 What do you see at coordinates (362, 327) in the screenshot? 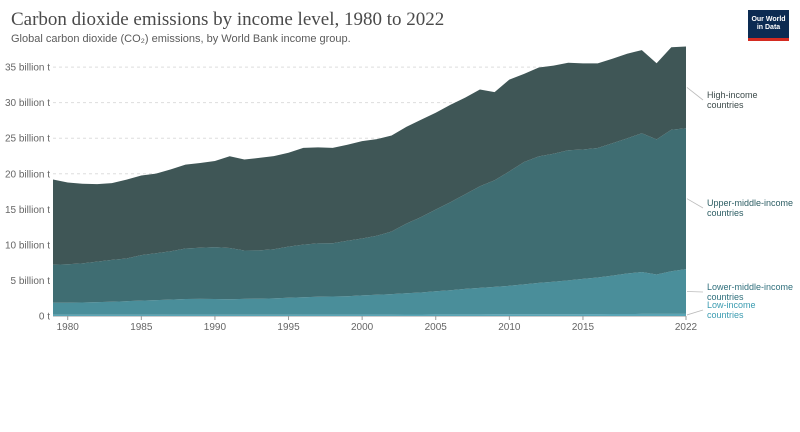
I see `x-tick-label: 2000` at bounding box center [362, 327].